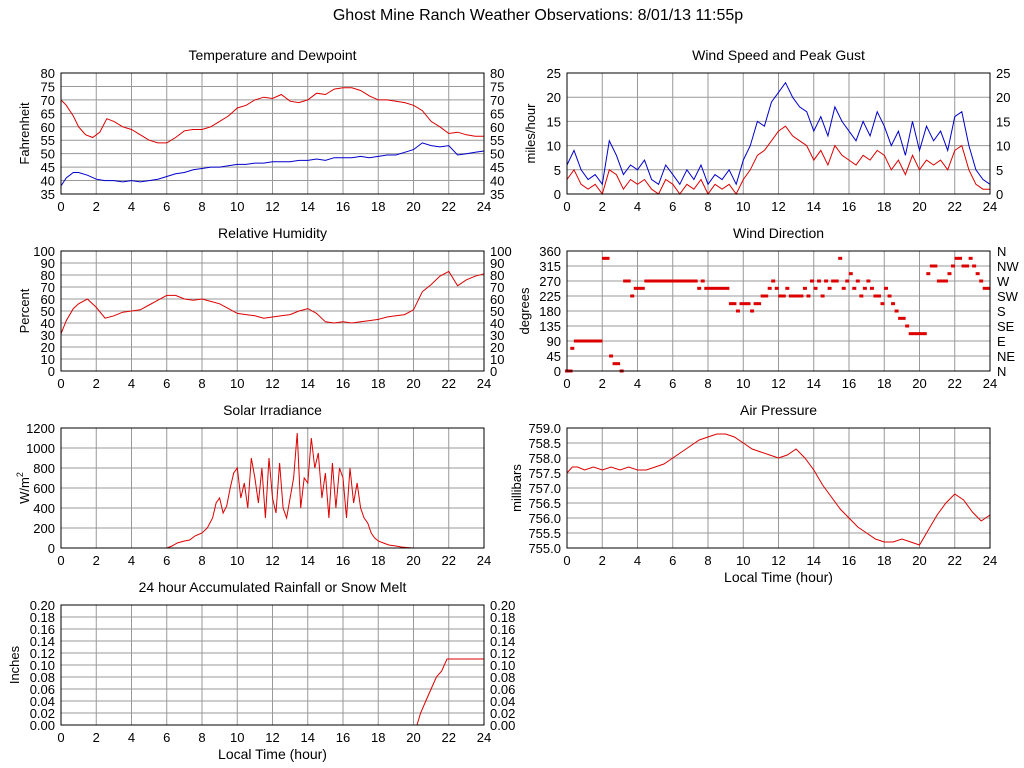 The width and height of the screenshot is (1024, 768). Describe the element at coordinates (778, 489) in the screenshot. I see `pressure-series-line` at that location.